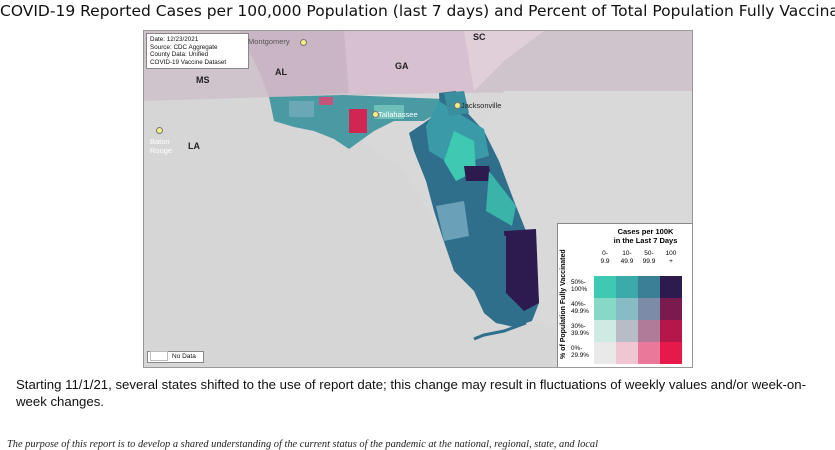  I want to click on legend-title-line1: Cases per 100K, so click(645, 231).